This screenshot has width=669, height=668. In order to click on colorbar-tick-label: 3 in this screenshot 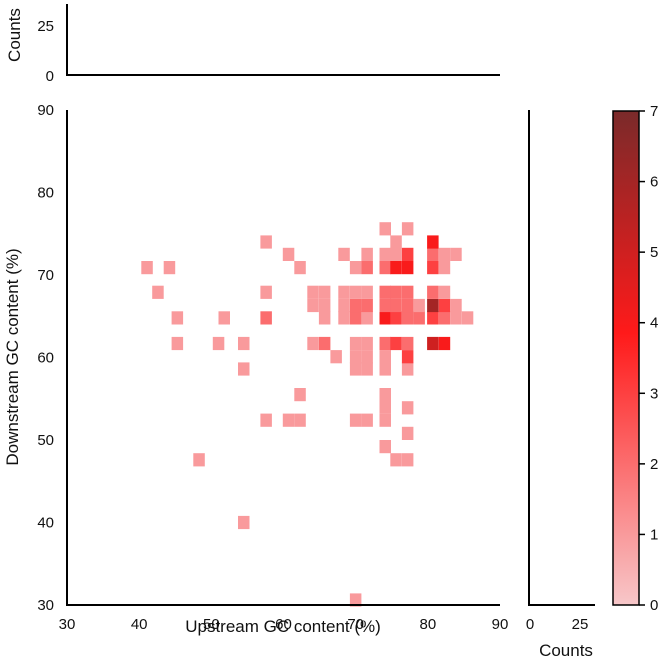, I will do `click(654, 393)`.